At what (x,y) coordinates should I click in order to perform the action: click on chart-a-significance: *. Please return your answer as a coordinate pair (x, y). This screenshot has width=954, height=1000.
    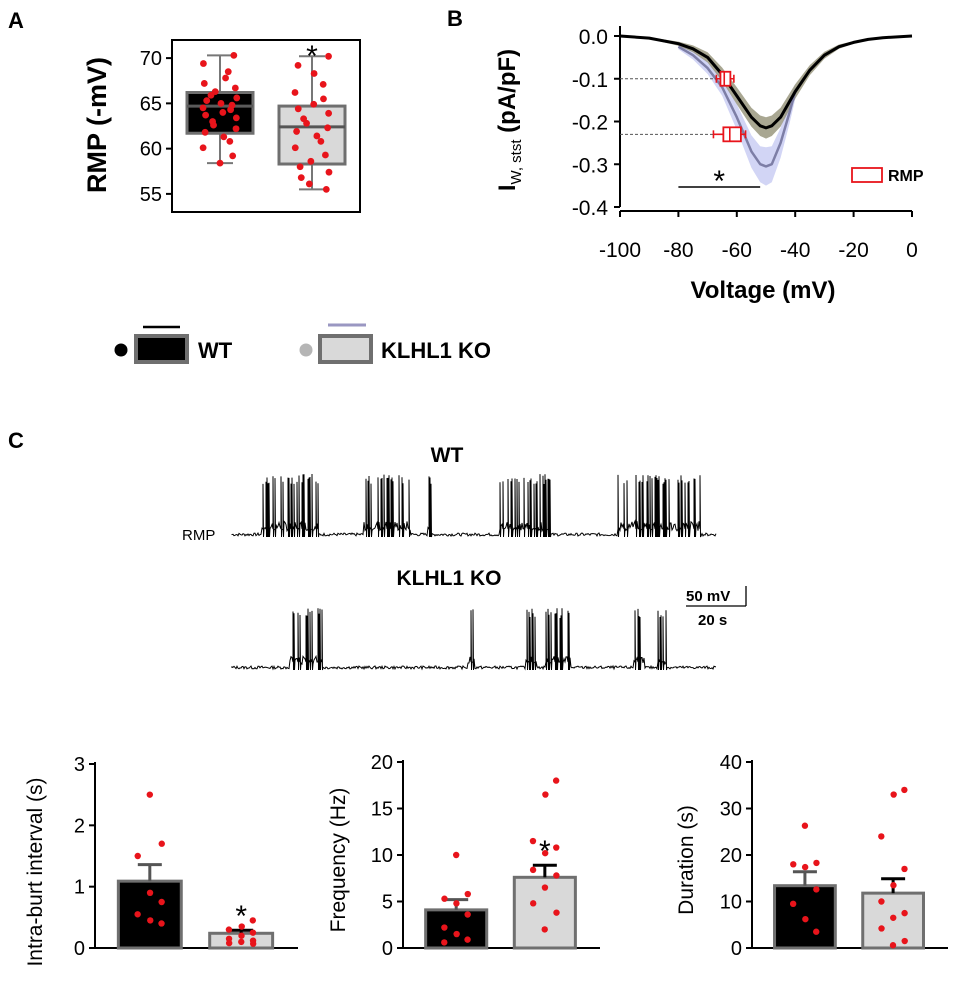
    Looking at the image, I should click on (312, 56).